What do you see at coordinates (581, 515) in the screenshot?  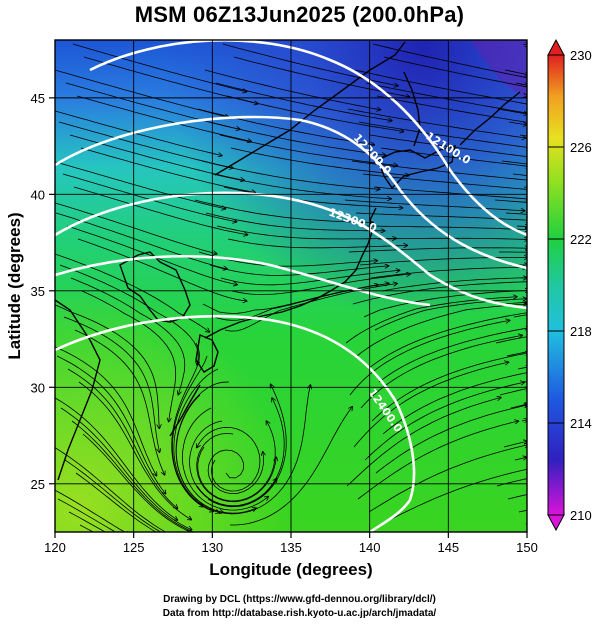 I see `colorbar-tick-label: 210` at bounding box center [581, 515].